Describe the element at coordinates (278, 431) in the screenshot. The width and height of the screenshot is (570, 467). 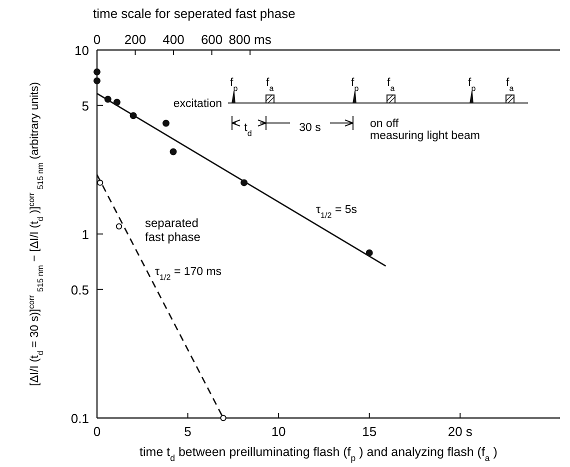
I see `x-tick-label: 10` at that location.